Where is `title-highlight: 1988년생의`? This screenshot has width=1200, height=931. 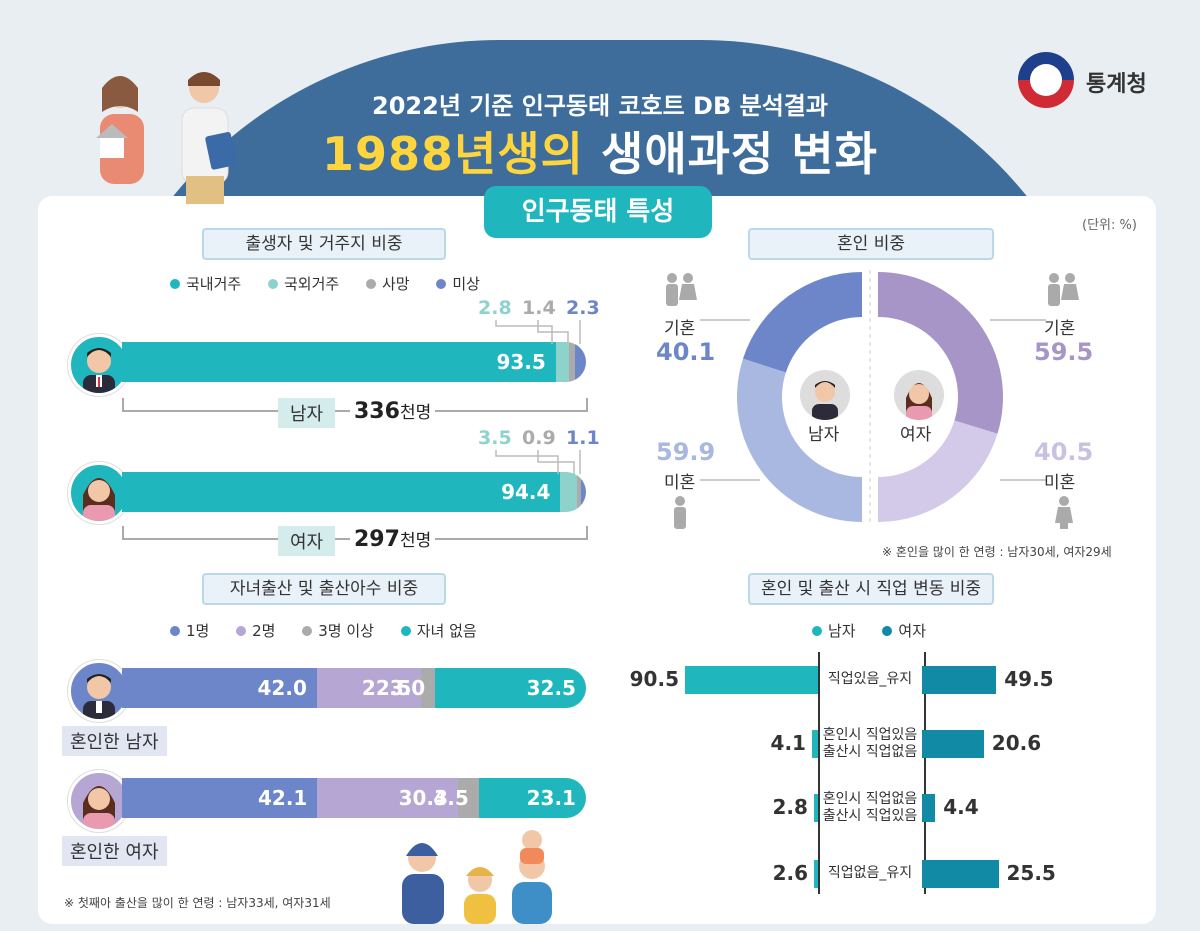 title-highlight: 1988년생의 is located at coordinates (453, 154).